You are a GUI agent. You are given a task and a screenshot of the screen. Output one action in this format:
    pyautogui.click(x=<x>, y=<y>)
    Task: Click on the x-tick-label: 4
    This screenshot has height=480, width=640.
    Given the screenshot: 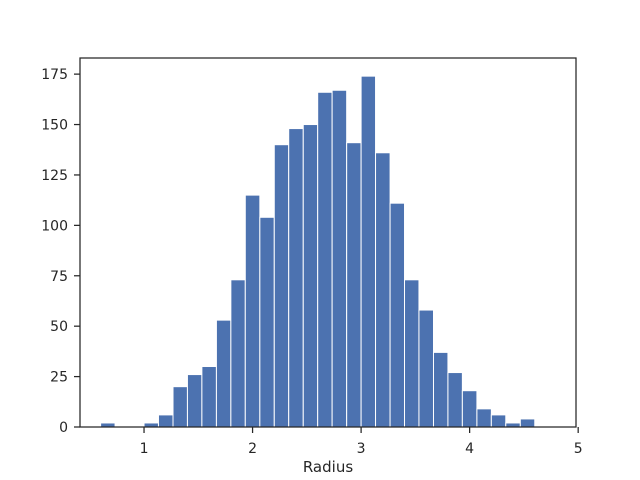 What is the action you would take?
    pyautogui.click(x=469, y=449)
    